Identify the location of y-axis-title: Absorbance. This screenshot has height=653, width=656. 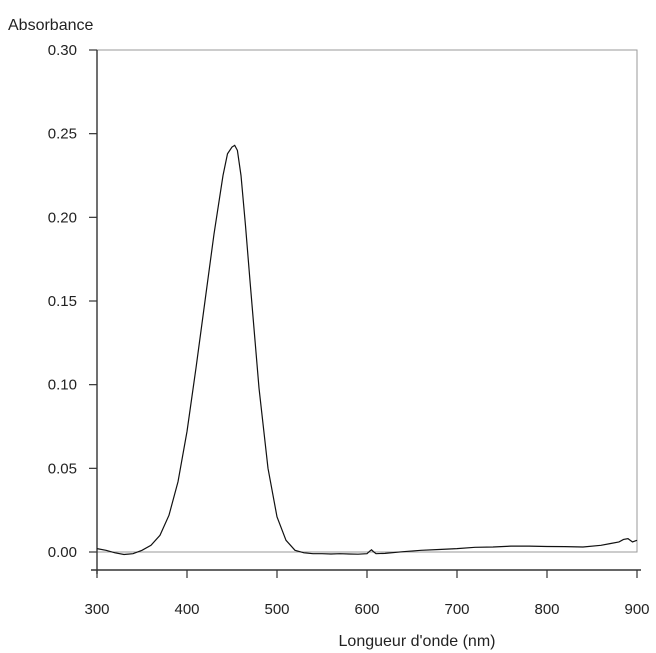
(50, 25).